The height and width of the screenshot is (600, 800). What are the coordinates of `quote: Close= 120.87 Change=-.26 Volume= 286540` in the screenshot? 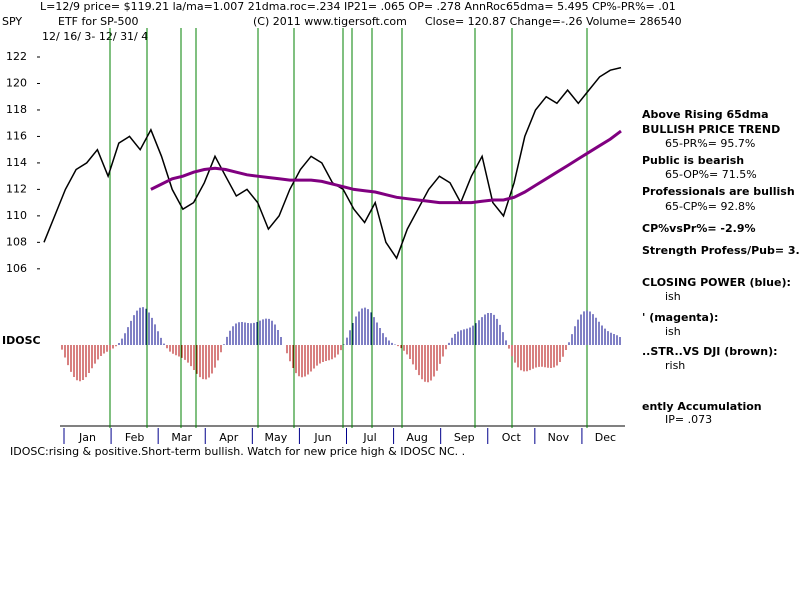 It's located at (553, 21).